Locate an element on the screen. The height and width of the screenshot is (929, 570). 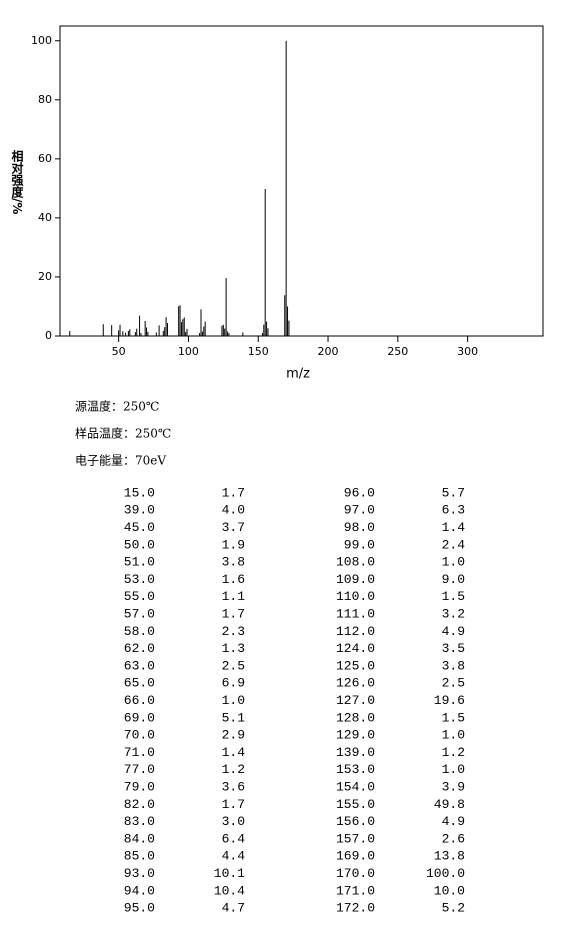
table-cell: 95.0 is located at coordinates (139, 908).